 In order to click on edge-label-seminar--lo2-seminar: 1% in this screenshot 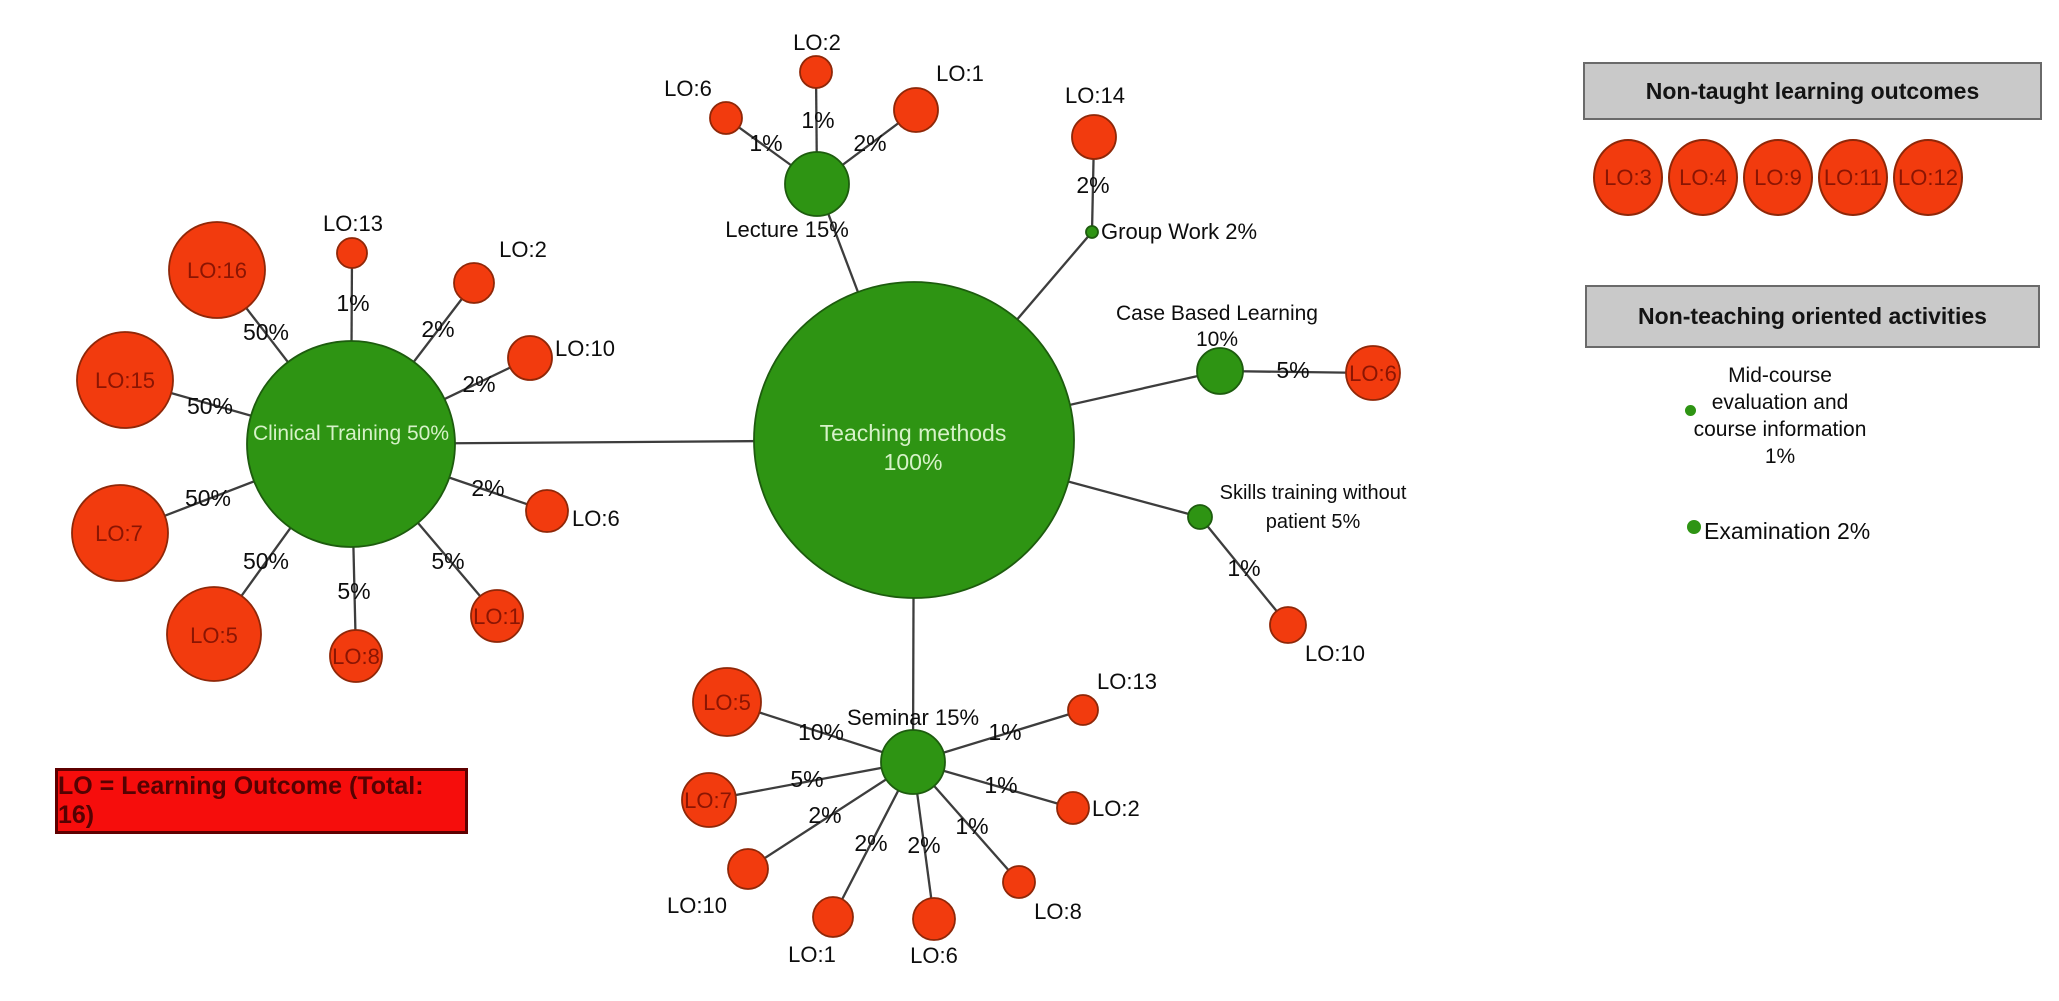, I will do `click(1000, 785)`.